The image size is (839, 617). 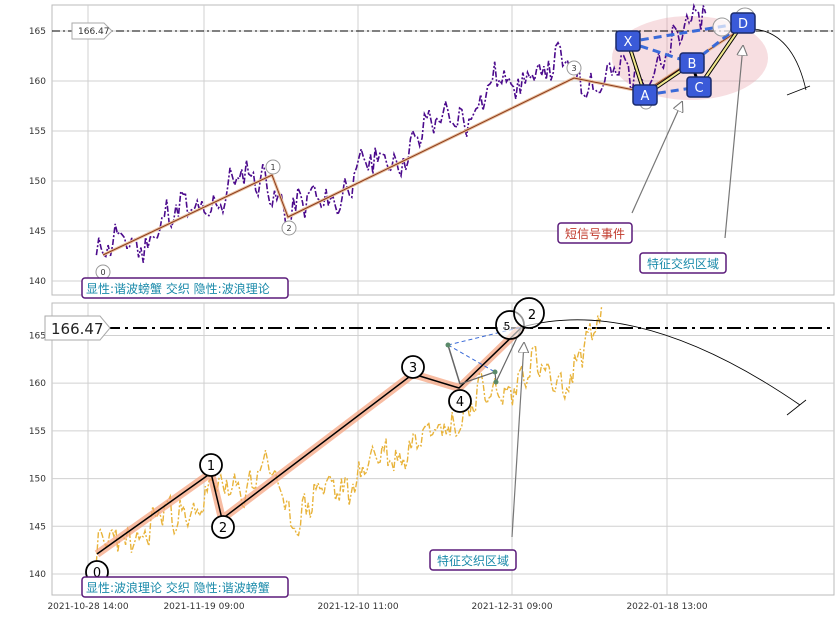 What do you see at coordinates (357, 607) in the screenshot?
I see `x-tick-label: 2021-12-10 11:00` at bounding box center [357, 607].